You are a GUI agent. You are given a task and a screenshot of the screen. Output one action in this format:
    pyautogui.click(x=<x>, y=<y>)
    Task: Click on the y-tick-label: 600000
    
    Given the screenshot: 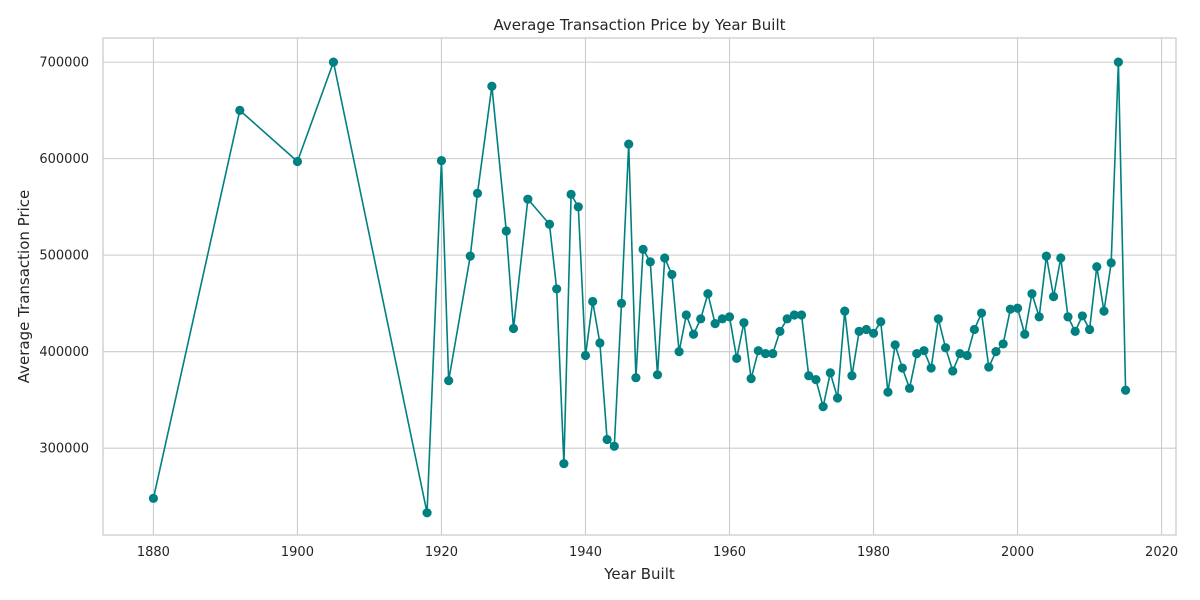 What is the action you would take?
    pyautogui.click(x=64, y=159)
    